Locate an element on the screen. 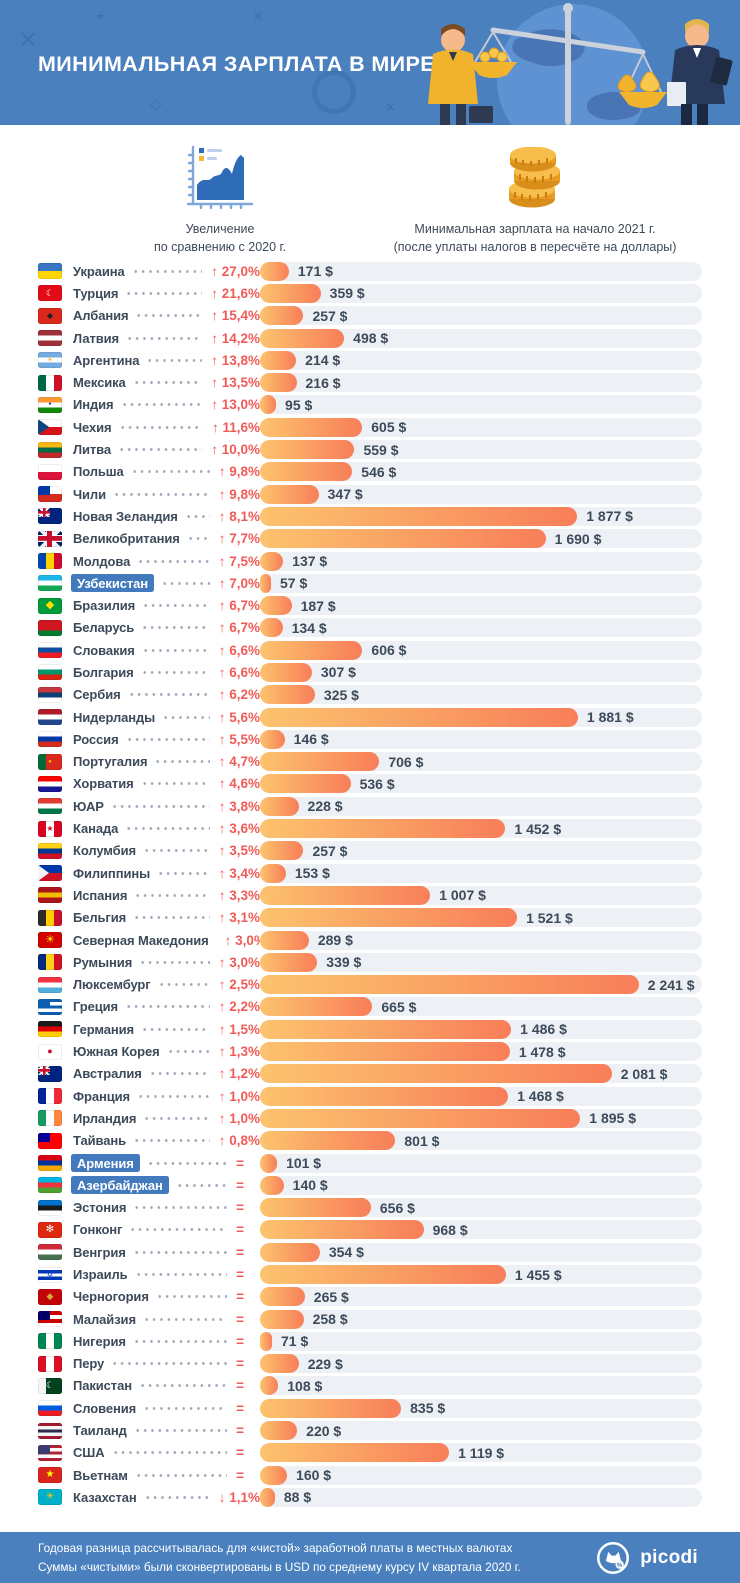  brand-logo: % picodi is located at coordinates (646, 1558).